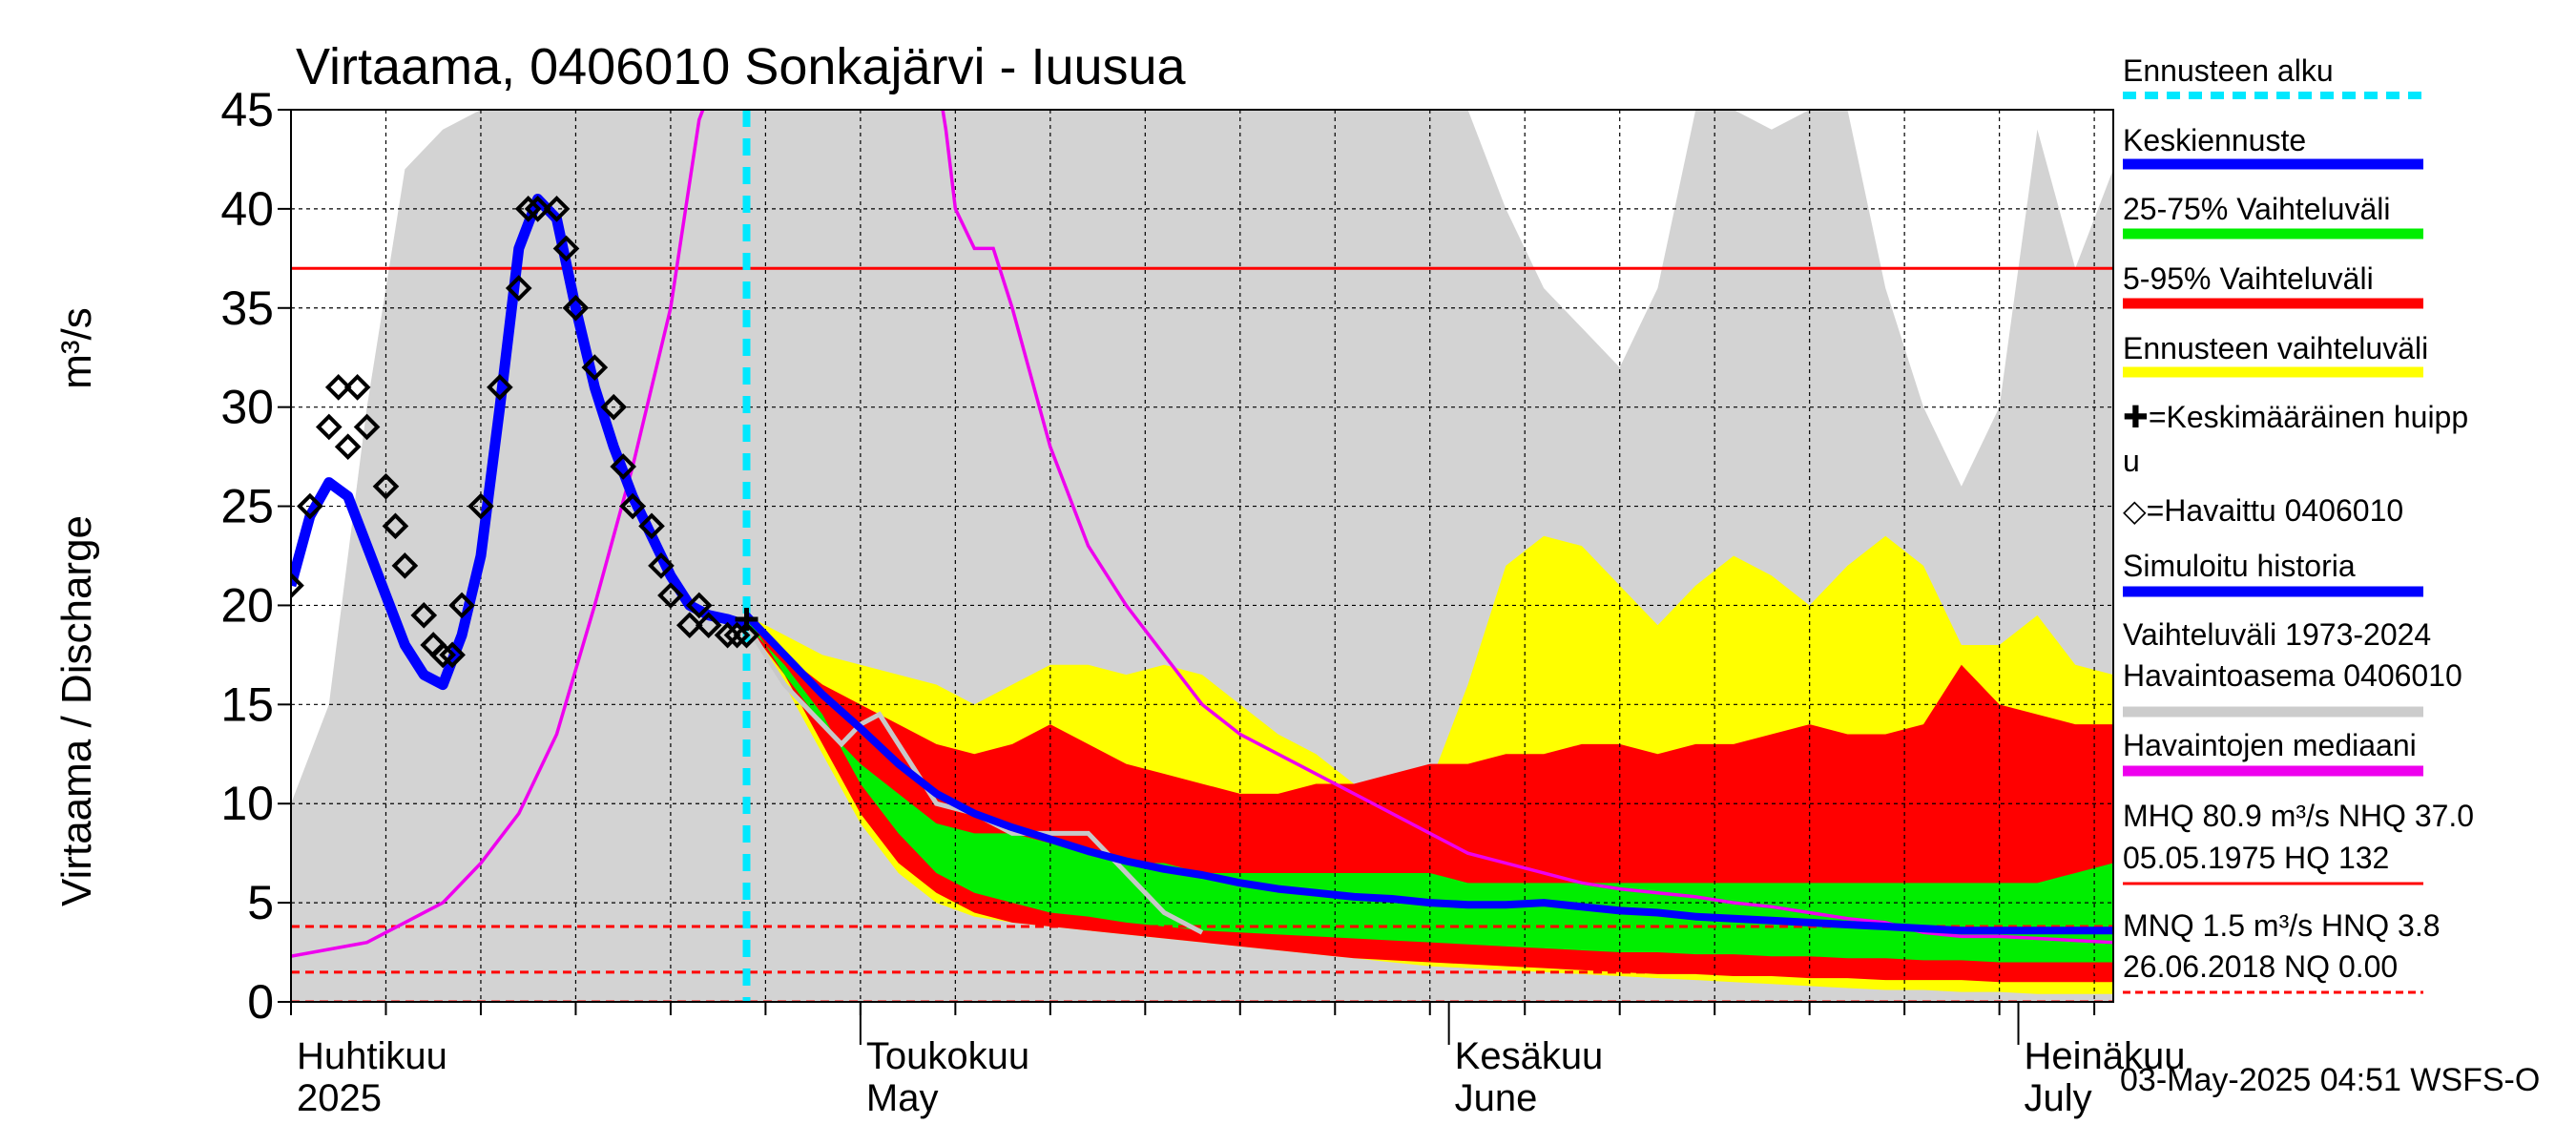  I want to click on simulated-history-line, so click(520, 443).